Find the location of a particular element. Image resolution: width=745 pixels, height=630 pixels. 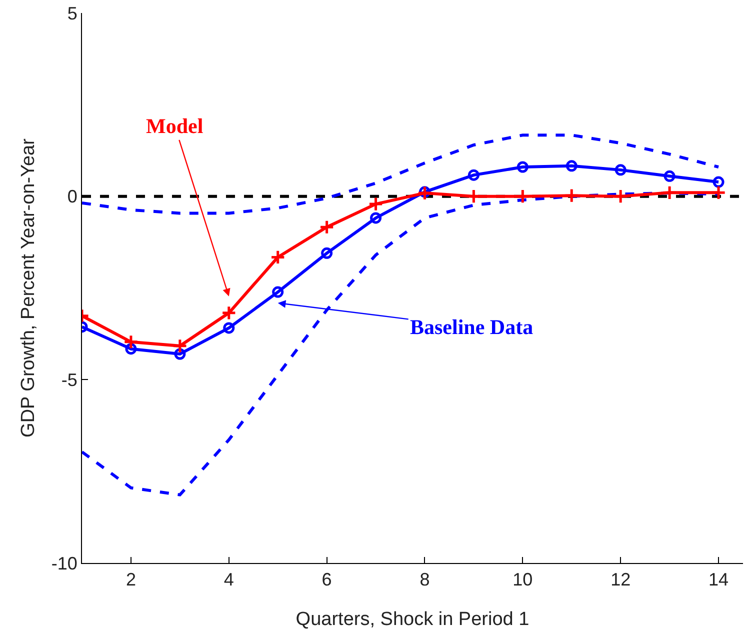

y-axis-title: GDP Growth, Percent Year-on-Year is located at coordinates (28, 288).